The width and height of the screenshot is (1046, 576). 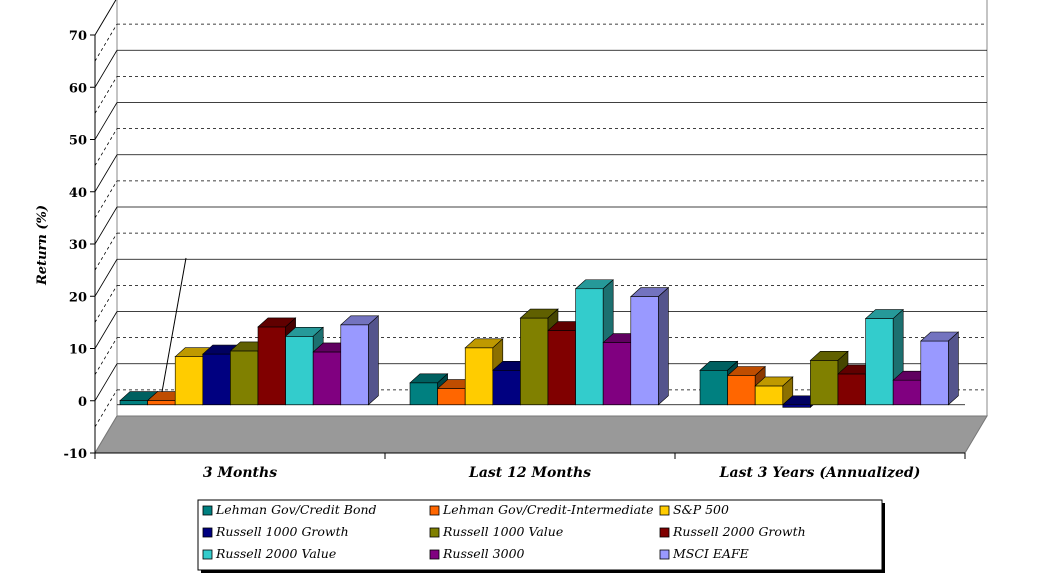 I want to click on legend-label: Russell 2000 Growth, so click(x=739, y=531).